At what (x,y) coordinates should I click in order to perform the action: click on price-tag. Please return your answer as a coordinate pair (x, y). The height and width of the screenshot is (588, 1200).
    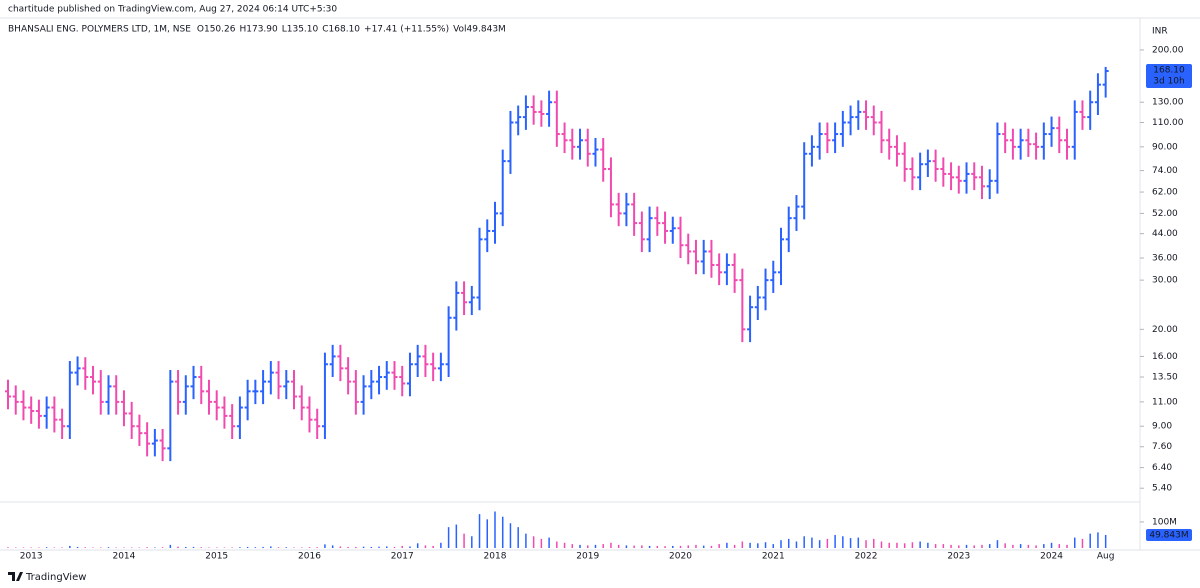
    Looking at the image, I should click on (1169, 76).